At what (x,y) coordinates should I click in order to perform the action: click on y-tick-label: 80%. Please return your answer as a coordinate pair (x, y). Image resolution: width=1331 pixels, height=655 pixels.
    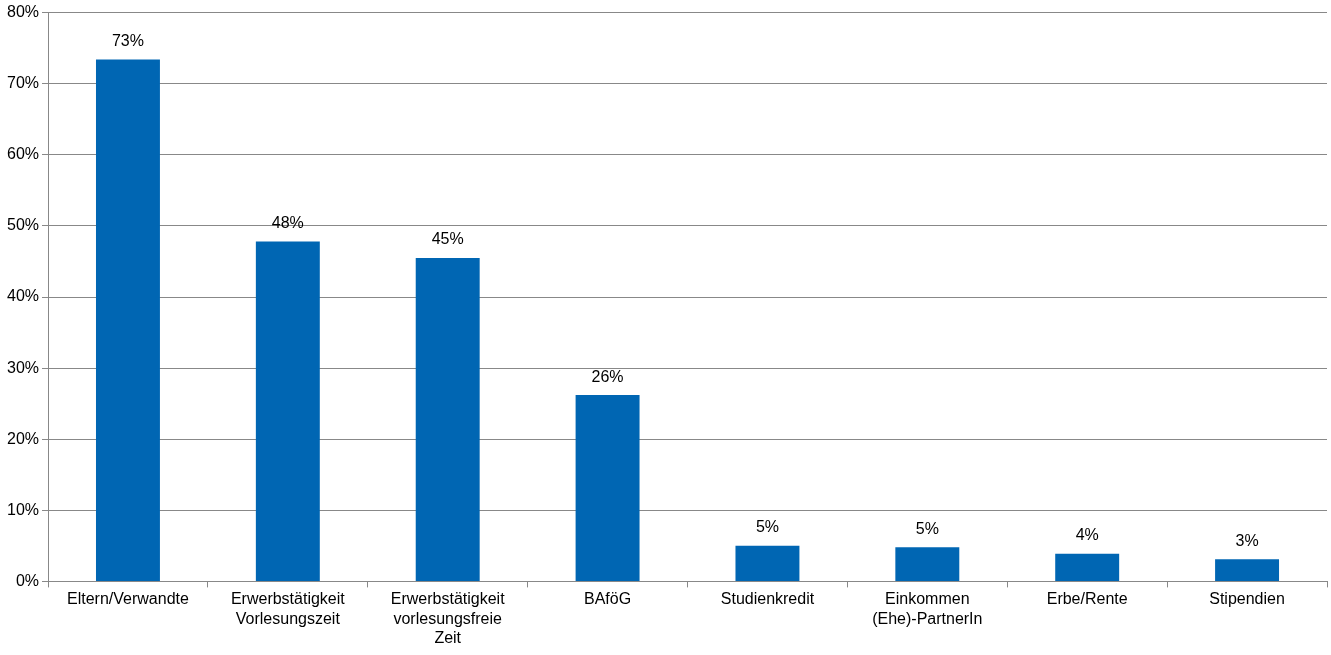
    Looking at the image, I should click on (23, 12).